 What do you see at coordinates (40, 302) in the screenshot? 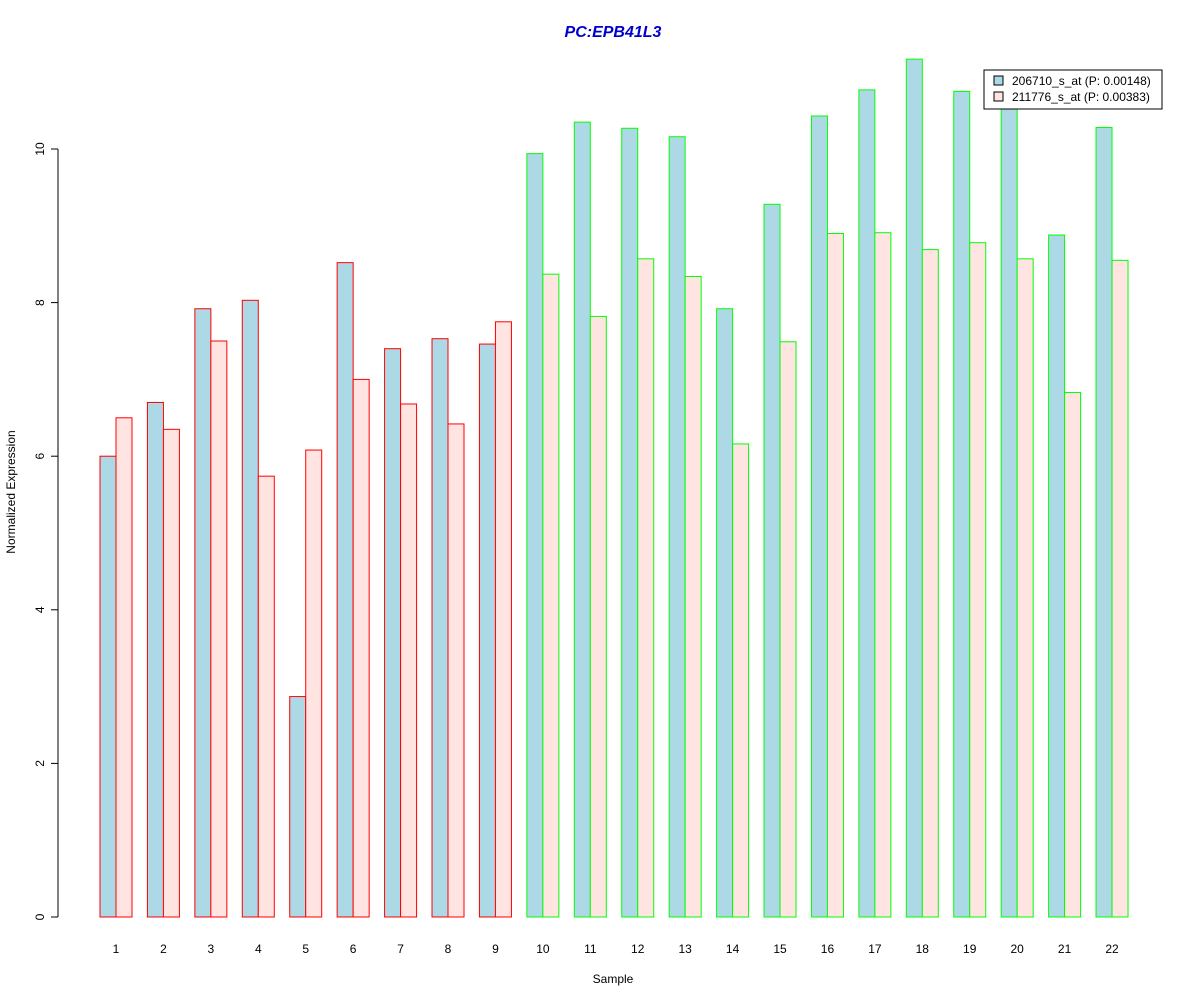
I see `y-tick-label: 8` at bounding box center [40, 302].